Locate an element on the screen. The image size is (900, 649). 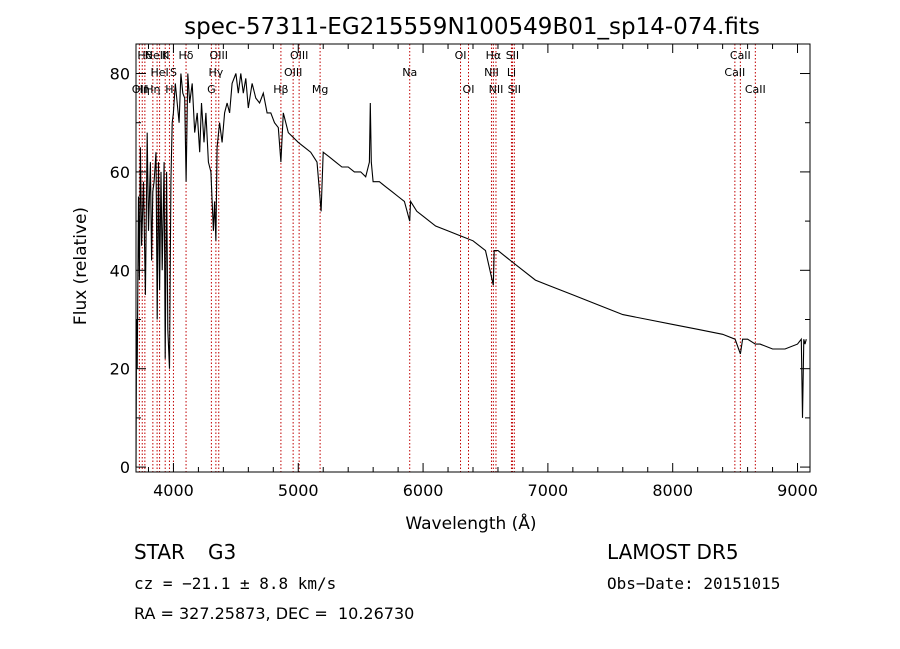
observation-date: Obs−Date: 20151015 is located at coordinates (694, 583).